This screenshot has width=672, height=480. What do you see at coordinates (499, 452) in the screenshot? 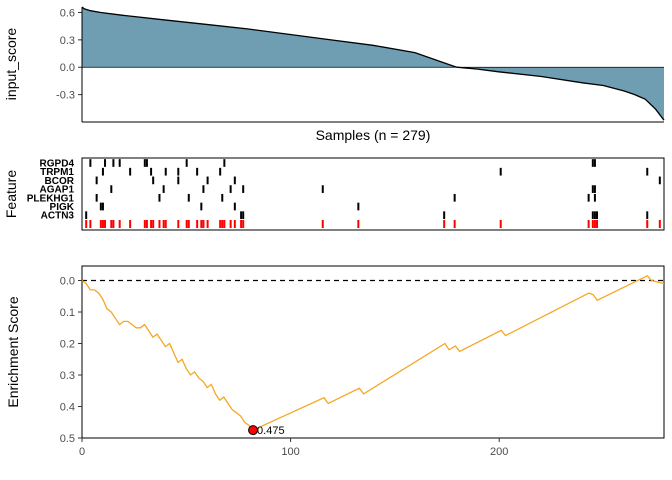
I see `enrichment-x-tick-label: 200` at bounding box center [499, 452].